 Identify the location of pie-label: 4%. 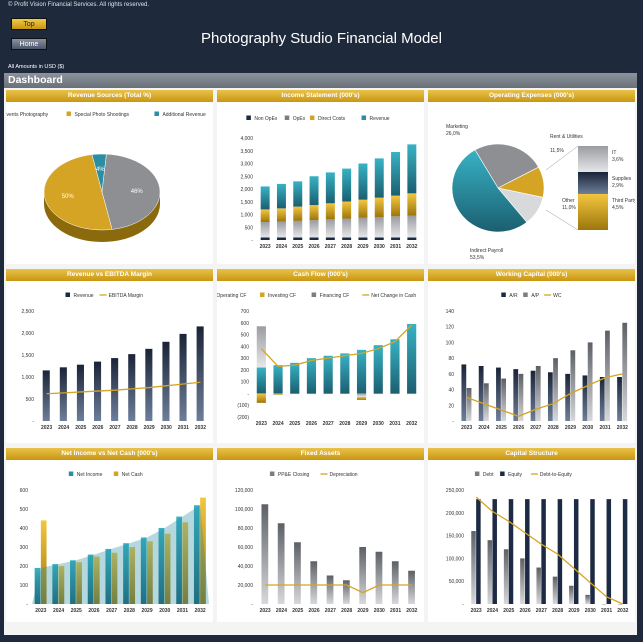
(100, 170).